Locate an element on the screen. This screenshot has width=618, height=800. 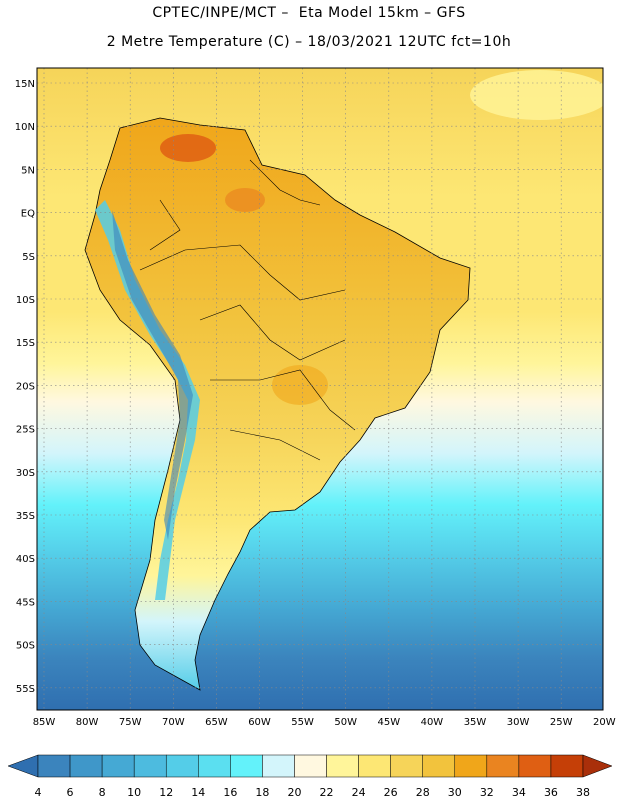
colorbar-label: 34 is located at coordinates (519, 792).